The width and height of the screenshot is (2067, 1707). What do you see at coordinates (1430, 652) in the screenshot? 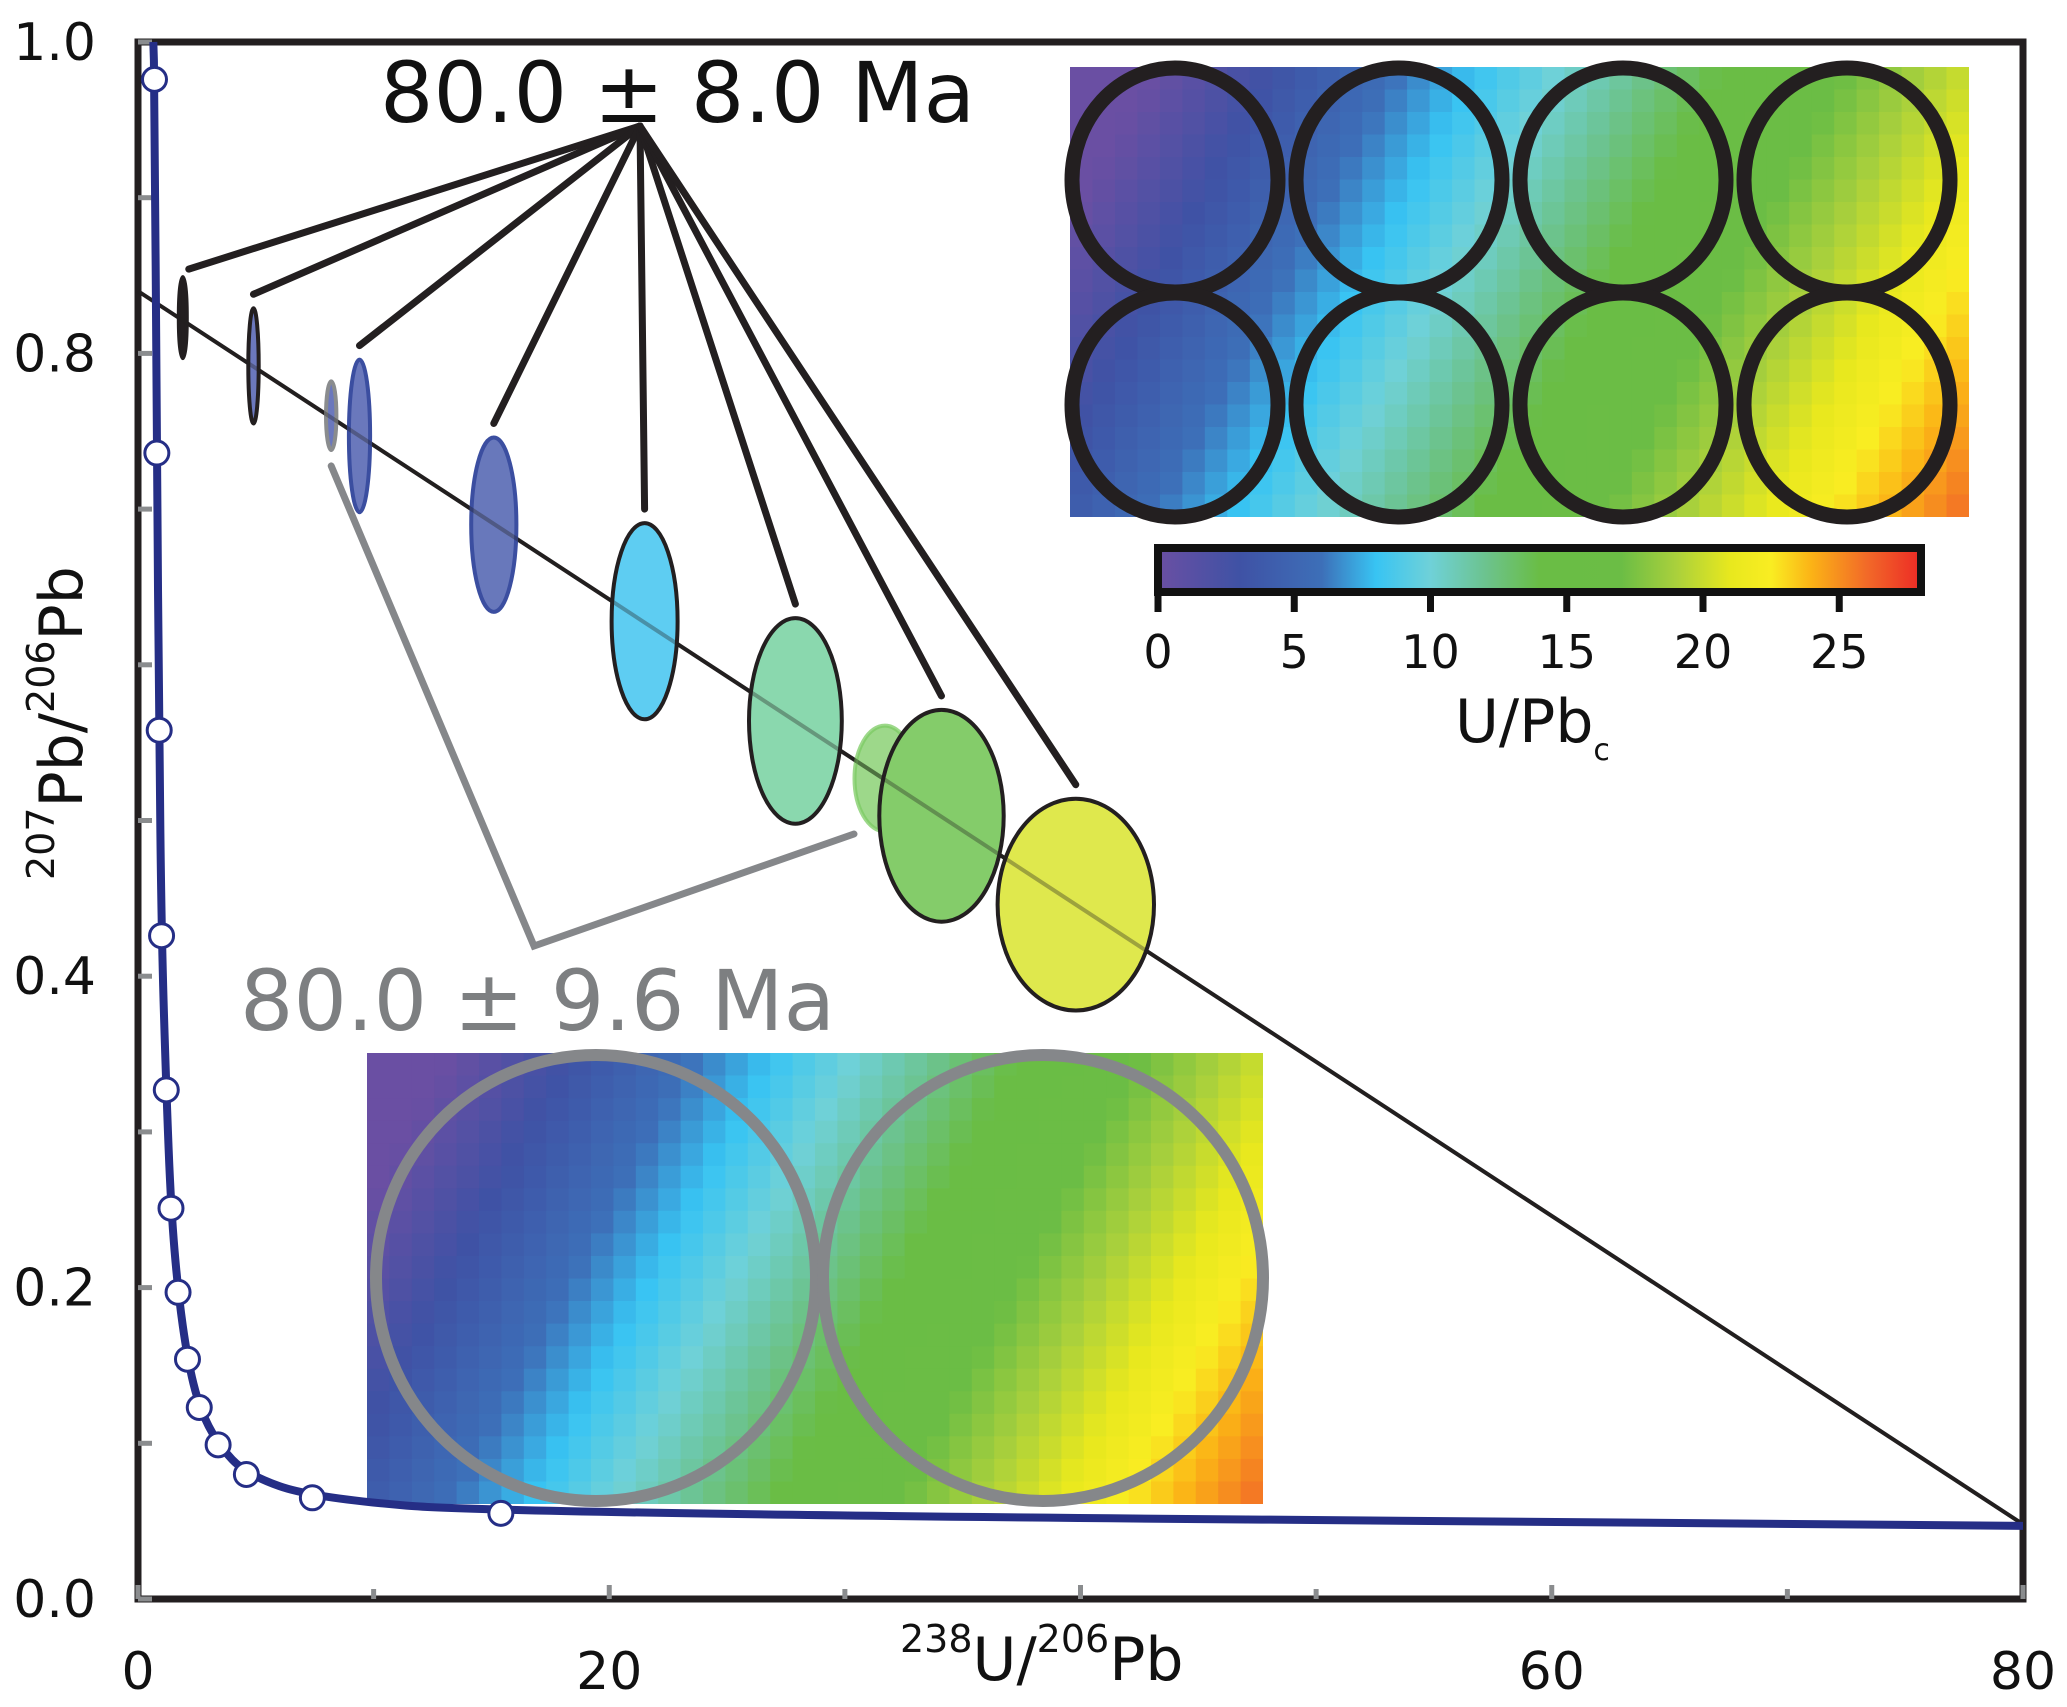
I see `colorbar-tick-label: 10` at bounding box center [1430, 652].